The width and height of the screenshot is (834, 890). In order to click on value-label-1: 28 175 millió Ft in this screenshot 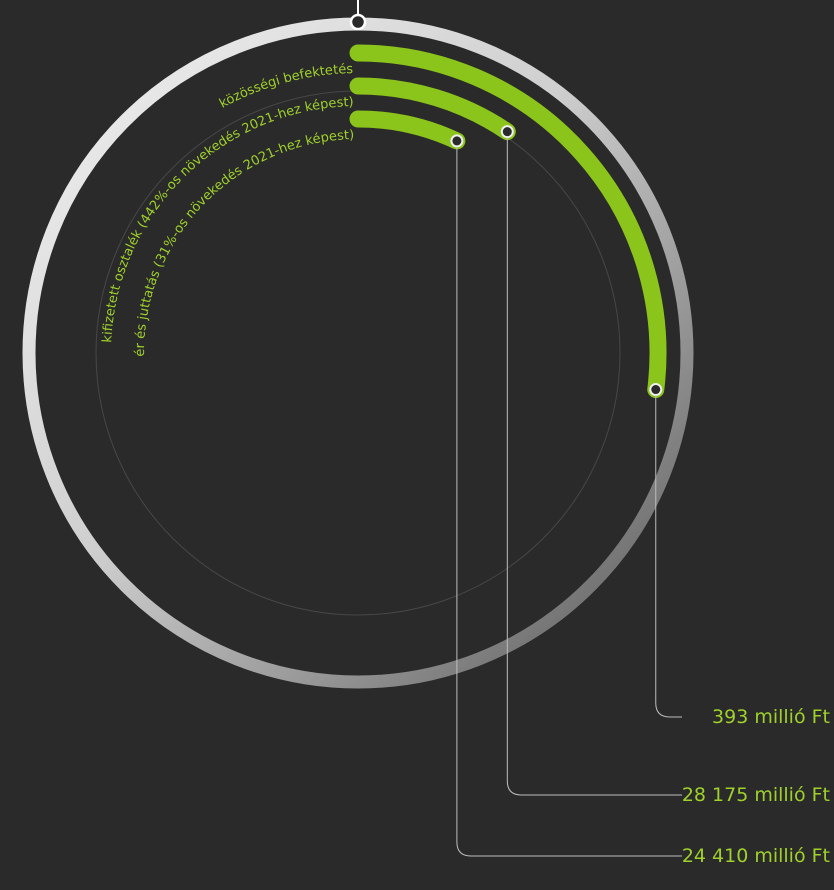, I will do `click(756, 795)`.